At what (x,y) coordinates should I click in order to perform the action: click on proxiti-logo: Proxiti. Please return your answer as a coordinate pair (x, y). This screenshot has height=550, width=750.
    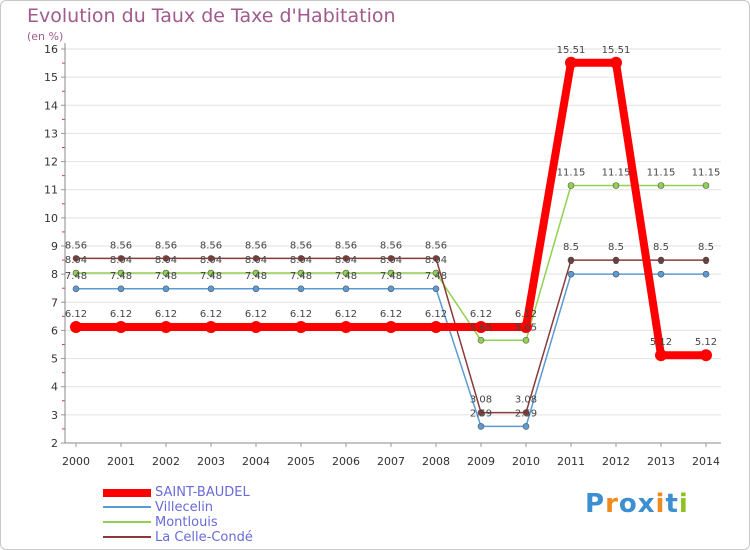
    Looking at the image, I should click on (637, 504).